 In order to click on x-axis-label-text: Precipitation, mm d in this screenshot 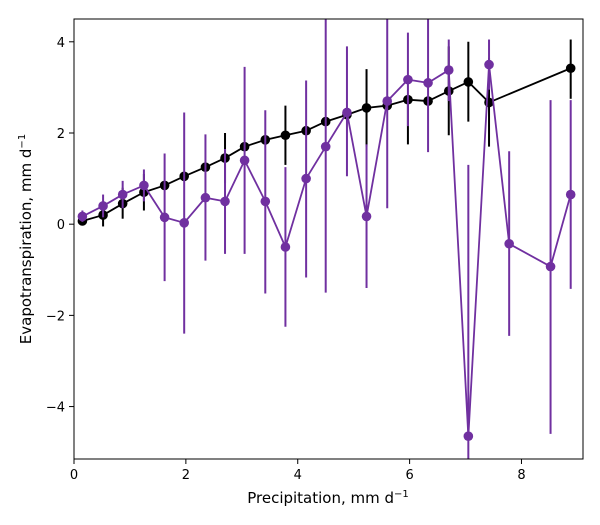, I will do `click(320, 498)`.